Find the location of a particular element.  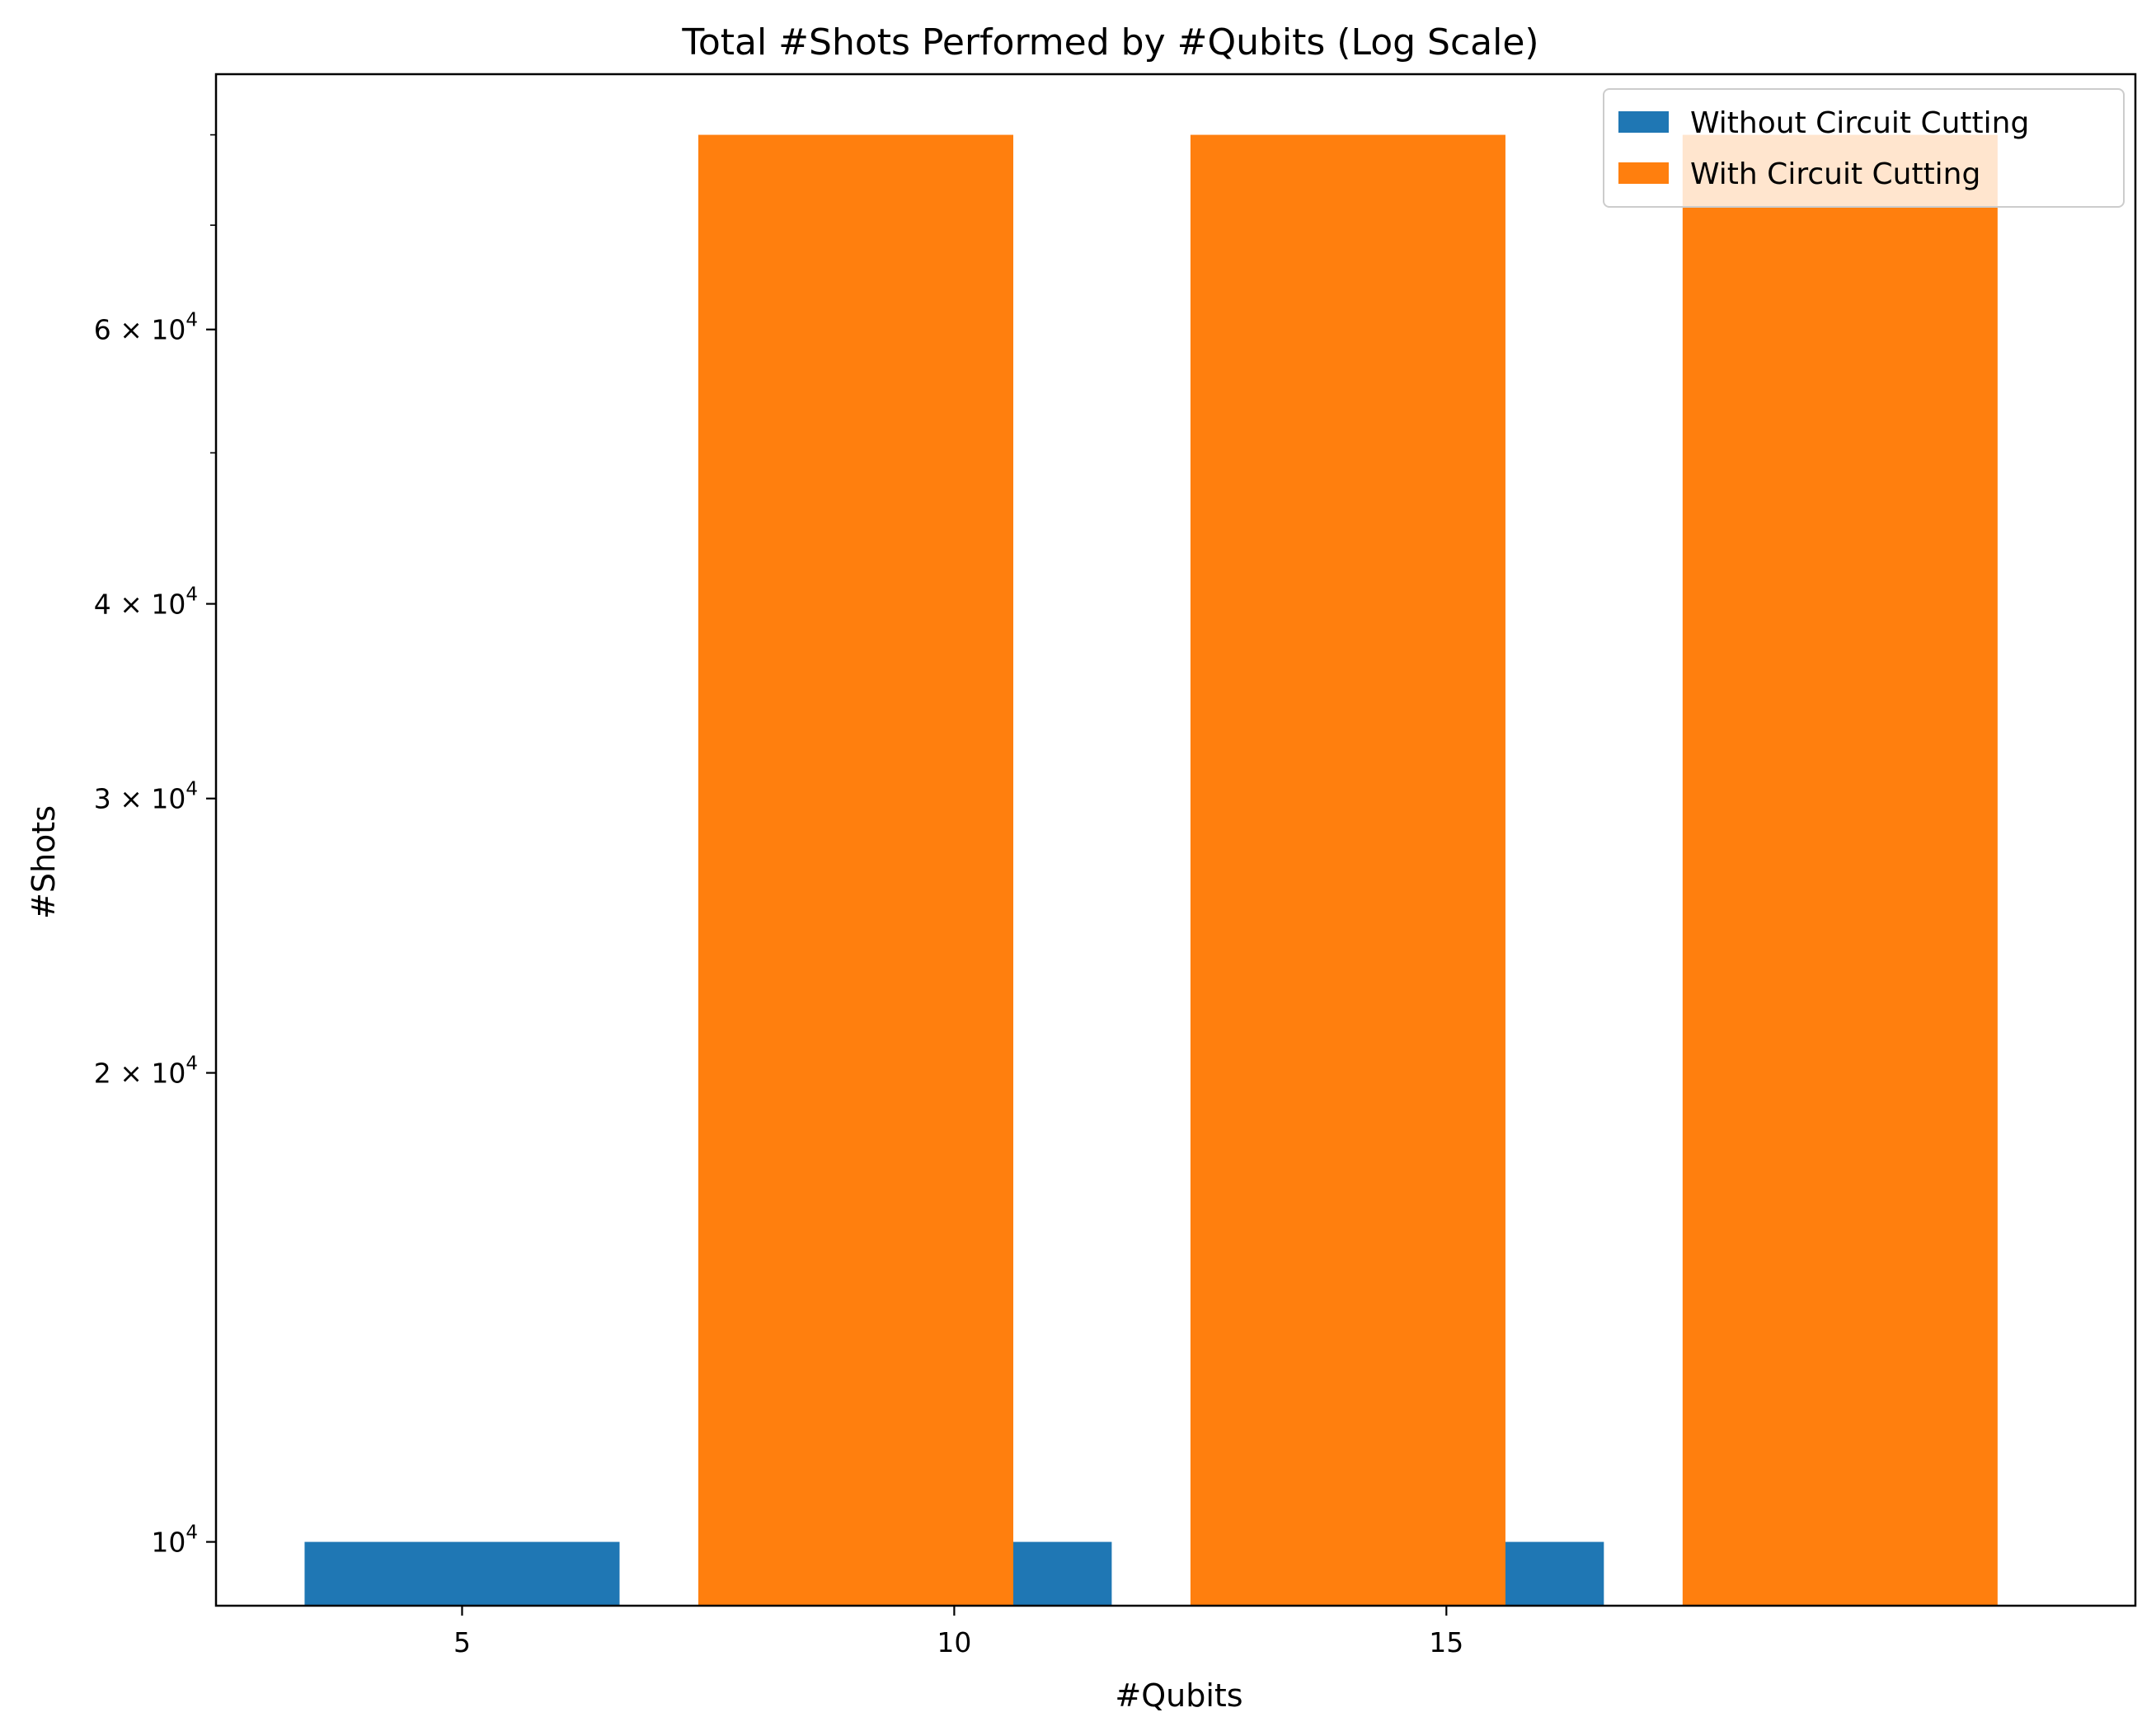

legend-box is located at coordinates (1864, 148).